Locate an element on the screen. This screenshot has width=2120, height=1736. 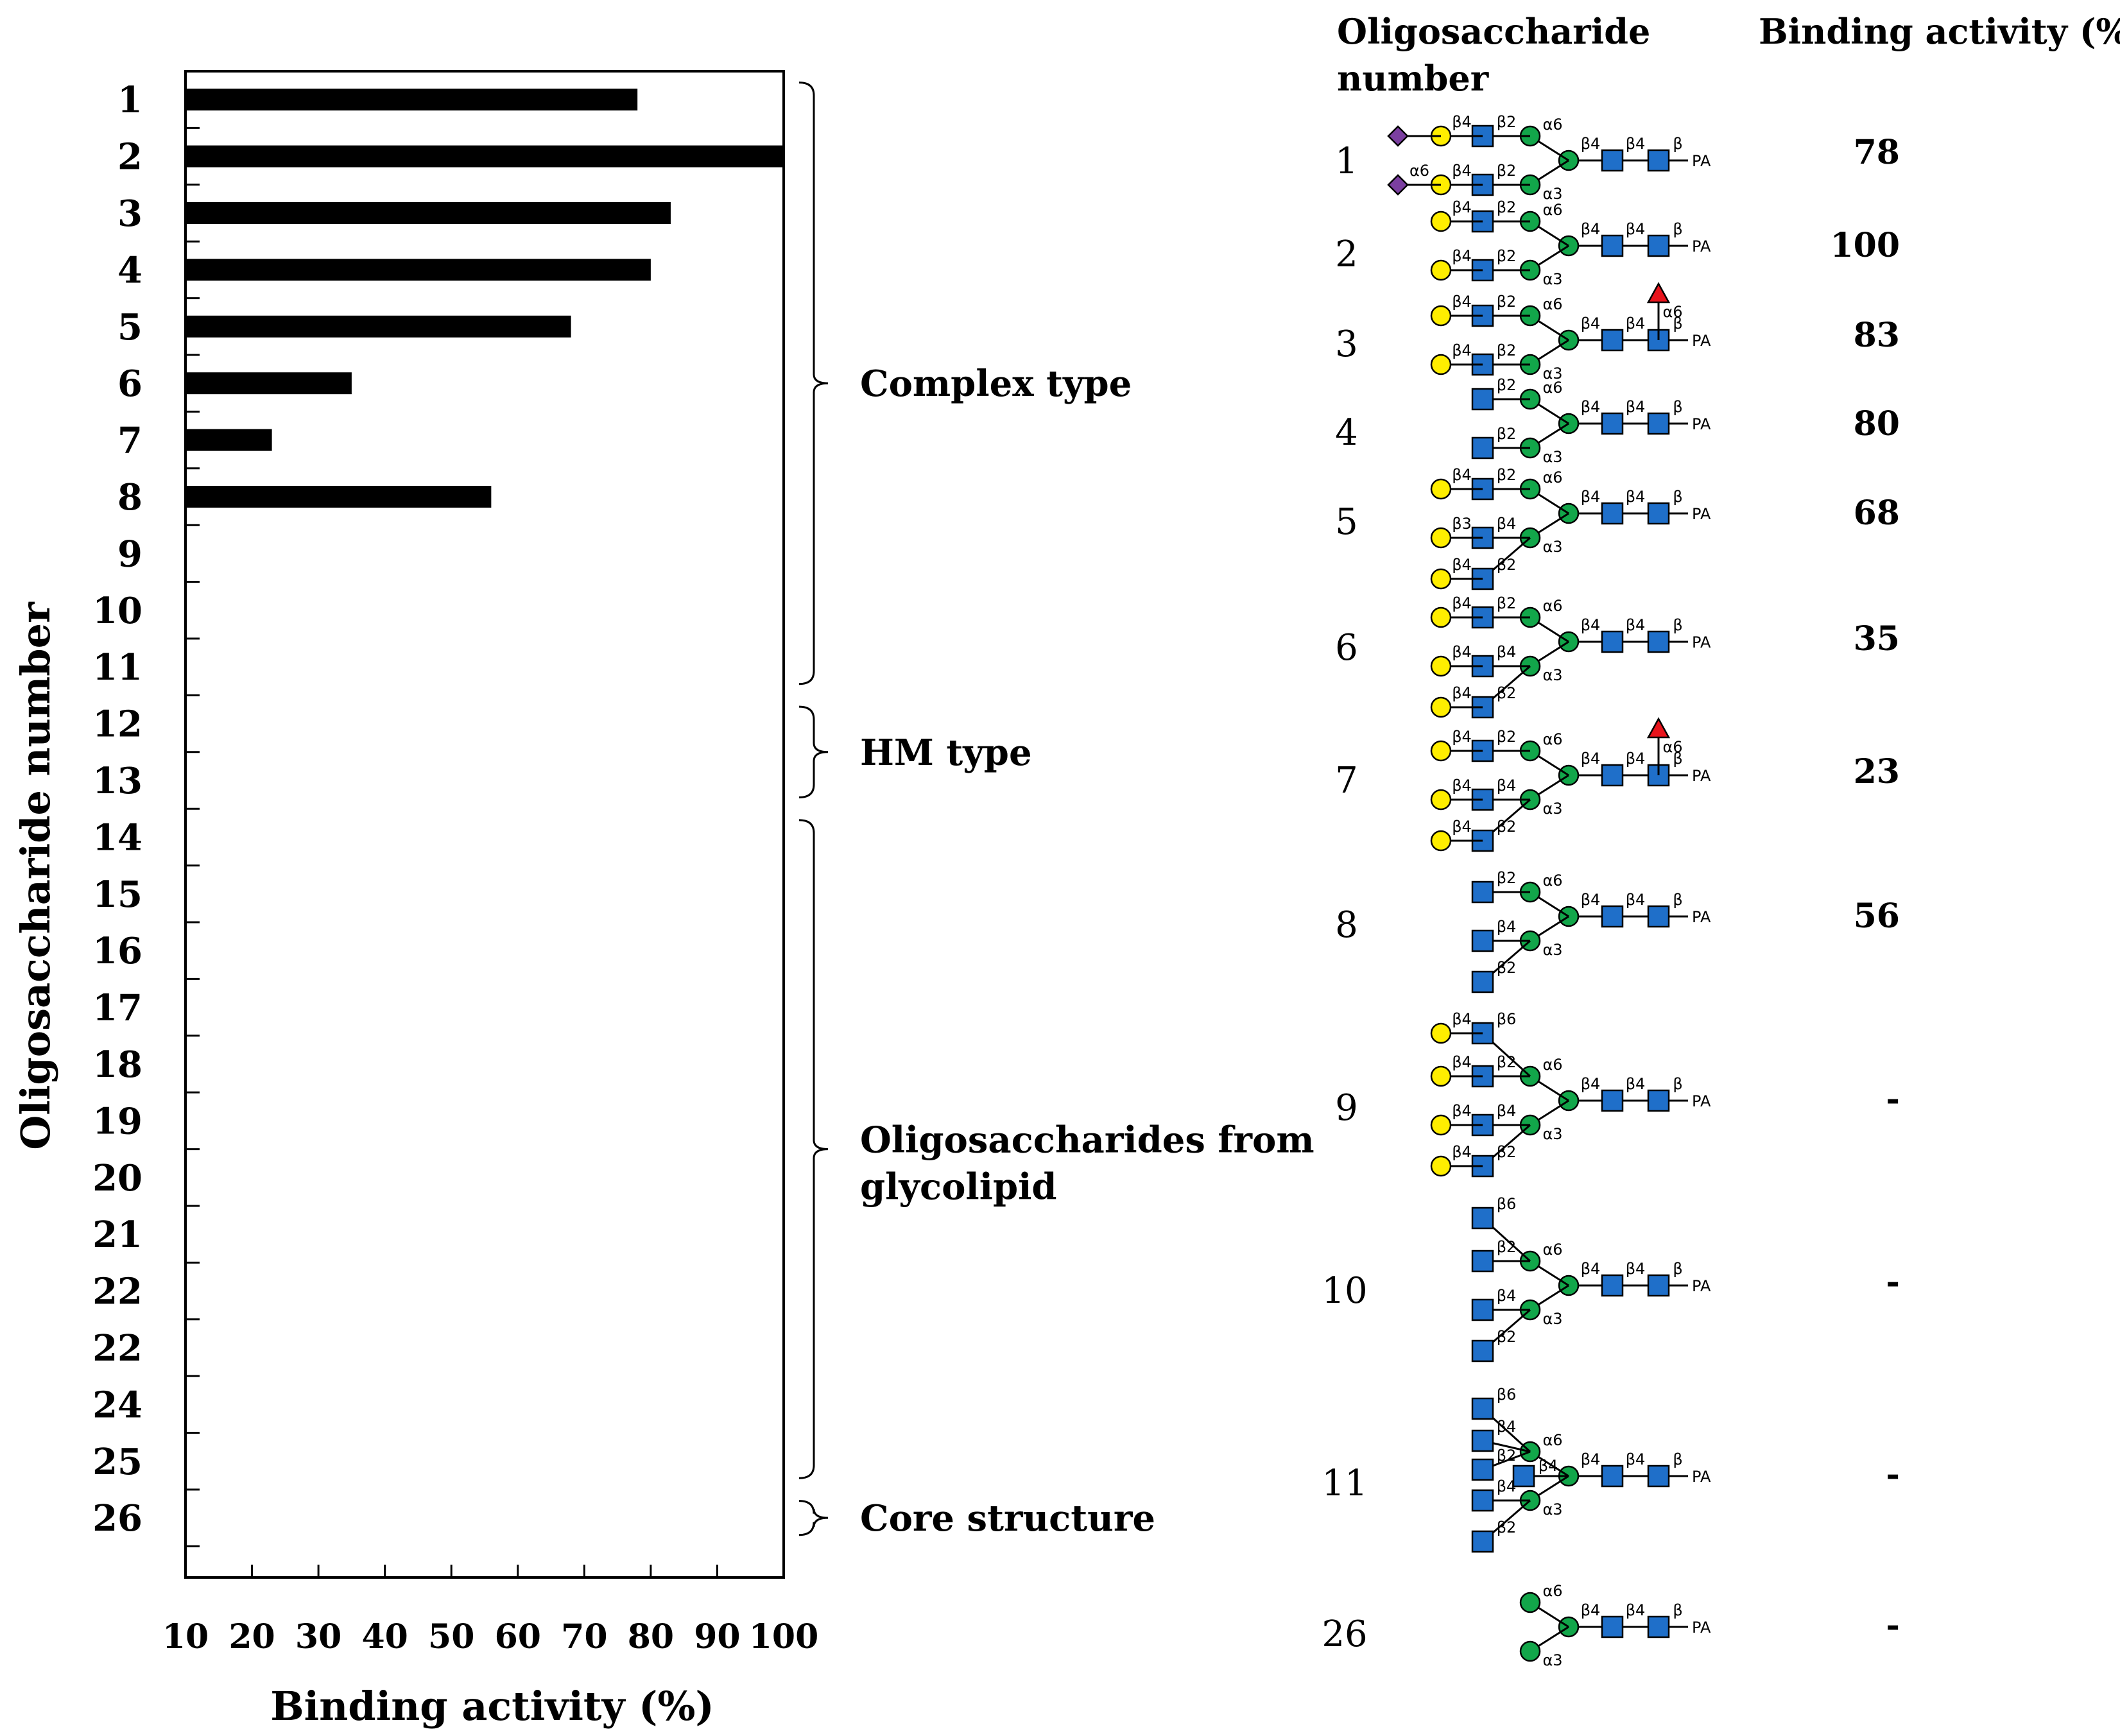
y-tick-label: 13 is located at coordinates (117, 781).